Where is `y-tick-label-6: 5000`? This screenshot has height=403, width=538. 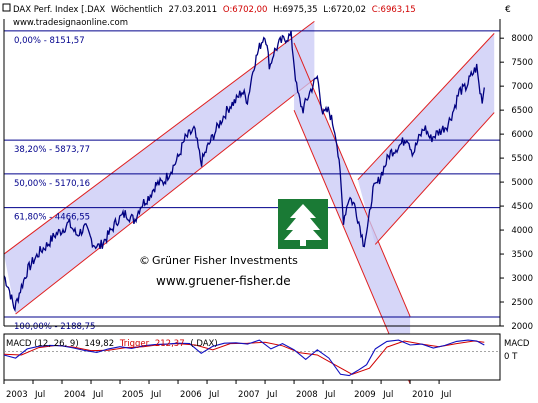 y-tick-label-6: 5000 is located at coordinates (522, 183).